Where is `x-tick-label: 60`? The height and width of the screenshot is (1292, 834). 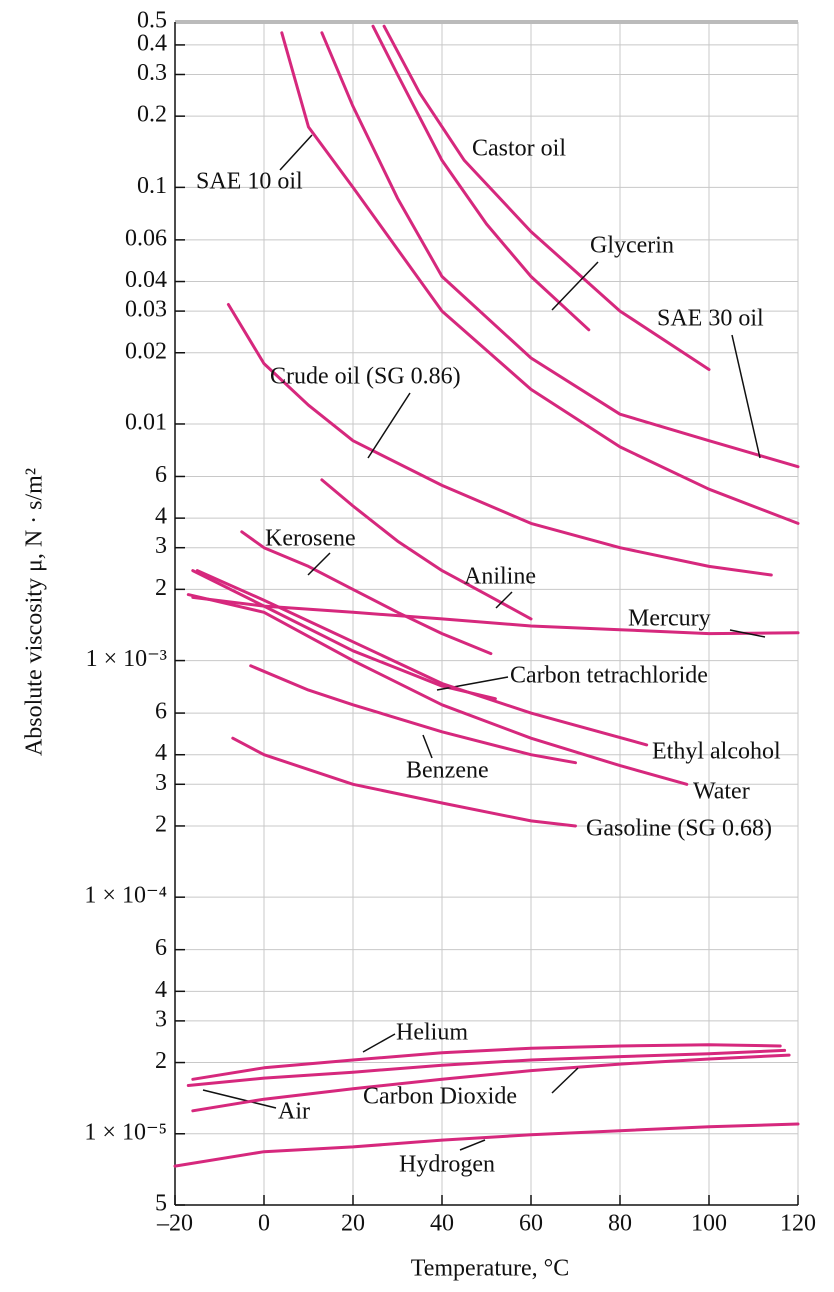
x-tick-label: 60 is located at coordinates (531, 1224).